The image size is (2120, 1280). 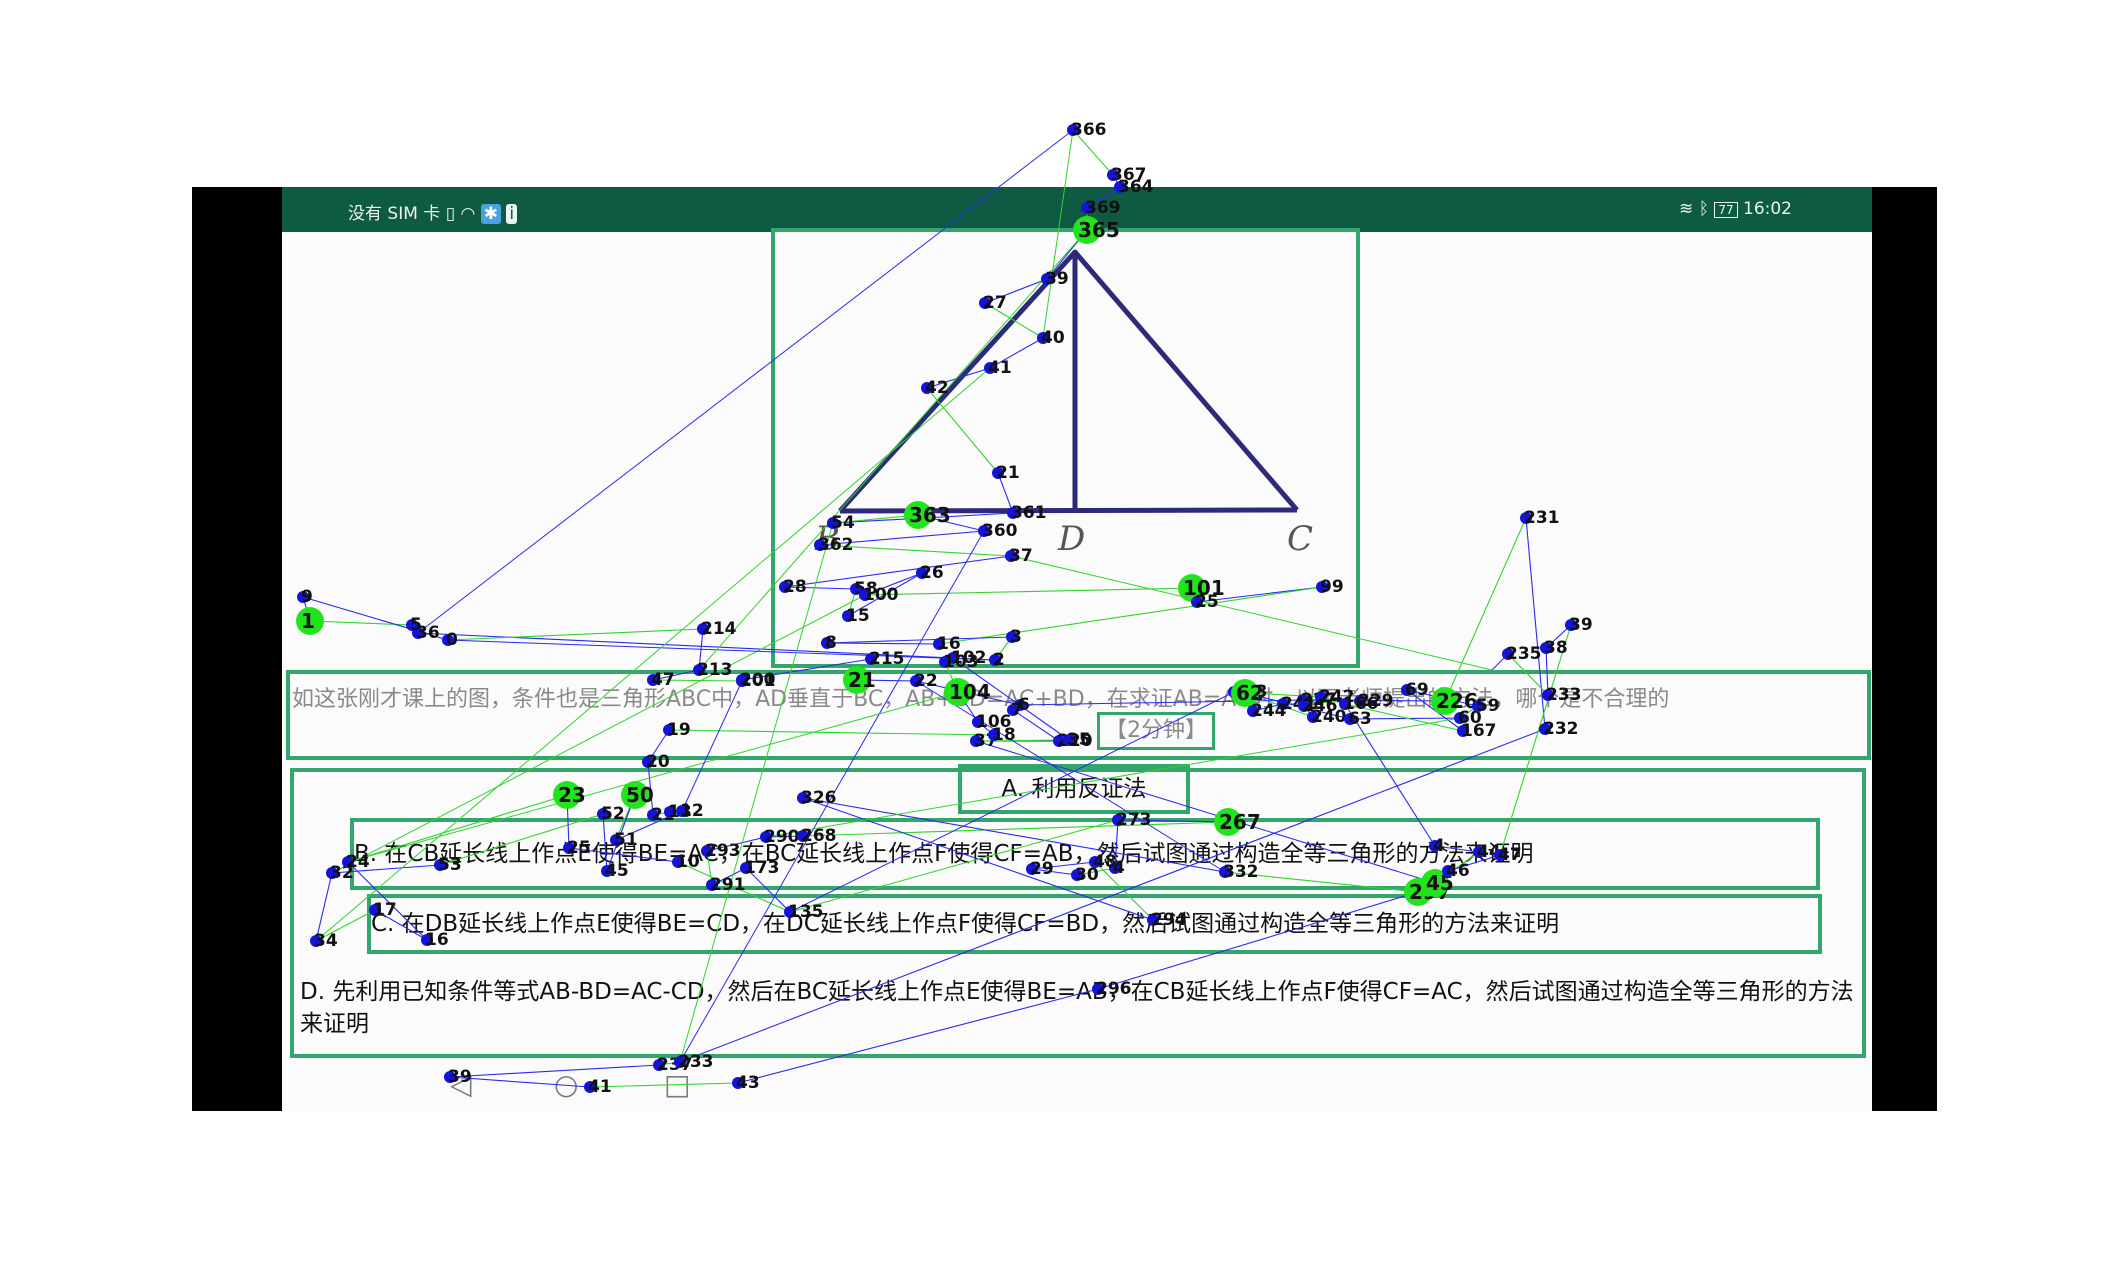 What do you see at coordinates (937, 388) in the screenshot?
I see `overlay-node-label: 42` at bounding box center [937, 388].